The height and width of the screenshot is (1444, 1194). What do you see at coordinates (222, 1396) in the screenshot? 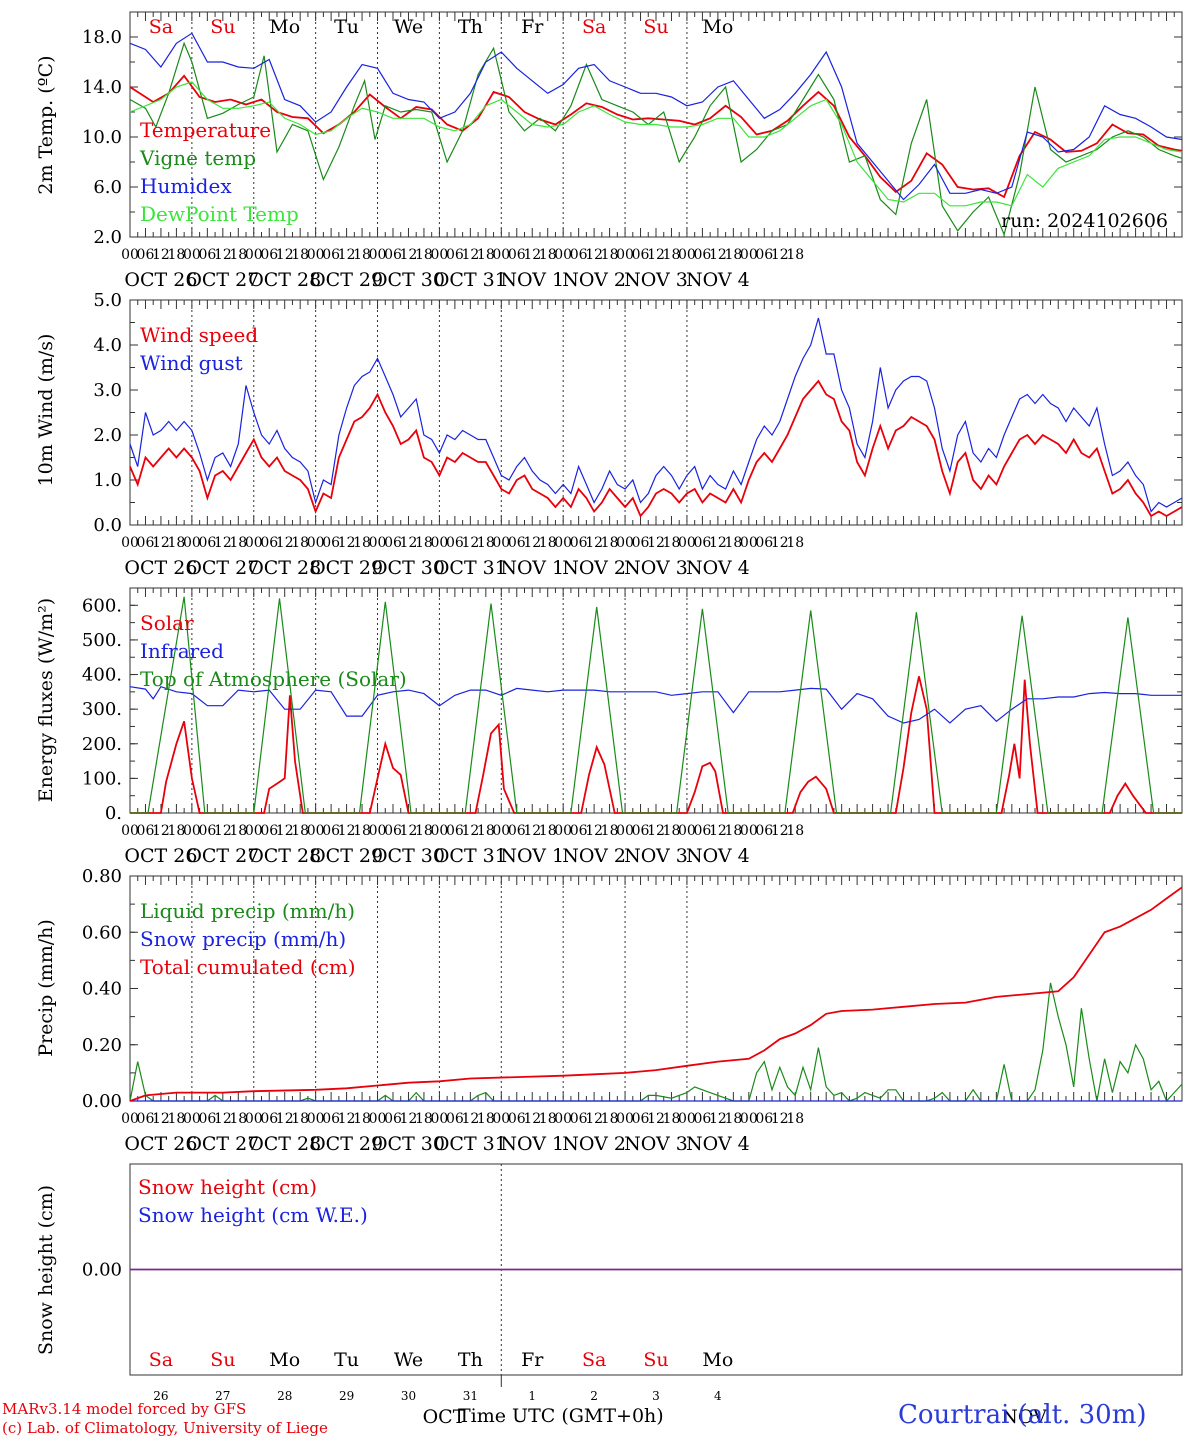
I see `day-number: 27` at bounding box center [222, 1396].